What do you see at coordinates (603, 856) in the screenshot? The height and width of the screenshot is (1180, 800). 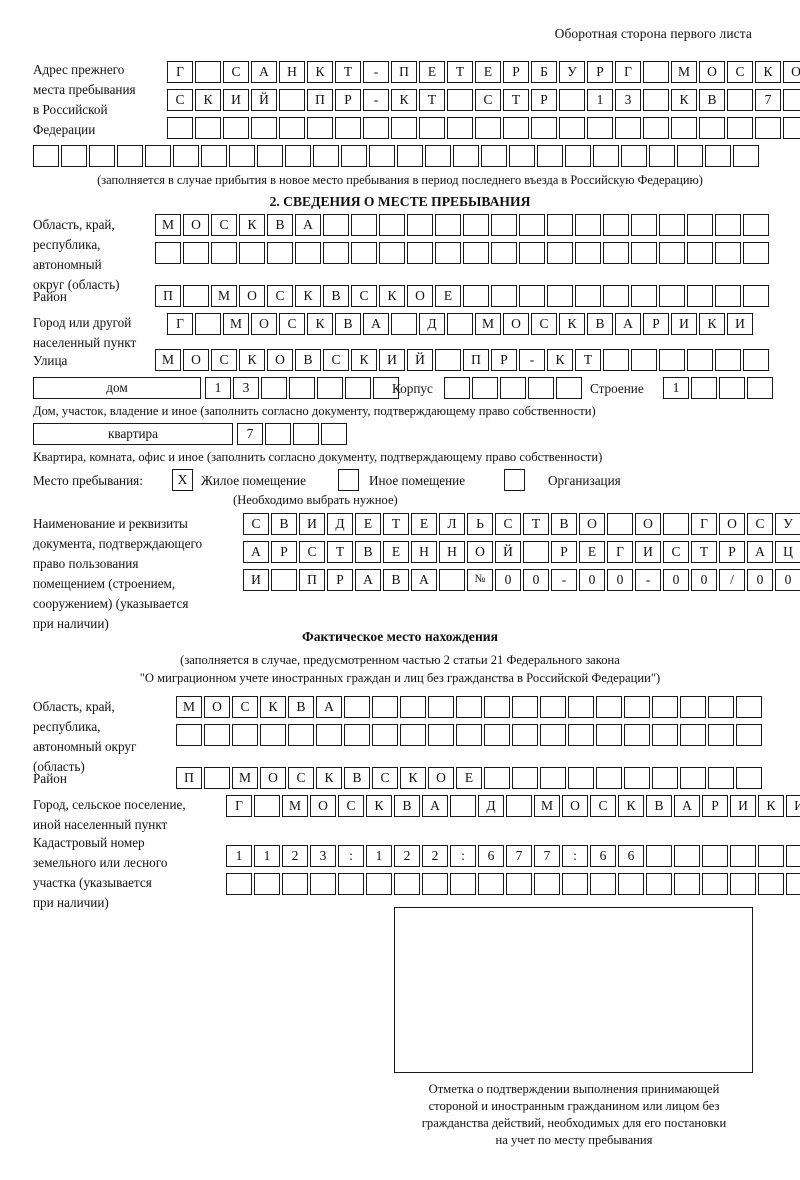 I see `form-cell: 6` at bounding box center [603, 856].